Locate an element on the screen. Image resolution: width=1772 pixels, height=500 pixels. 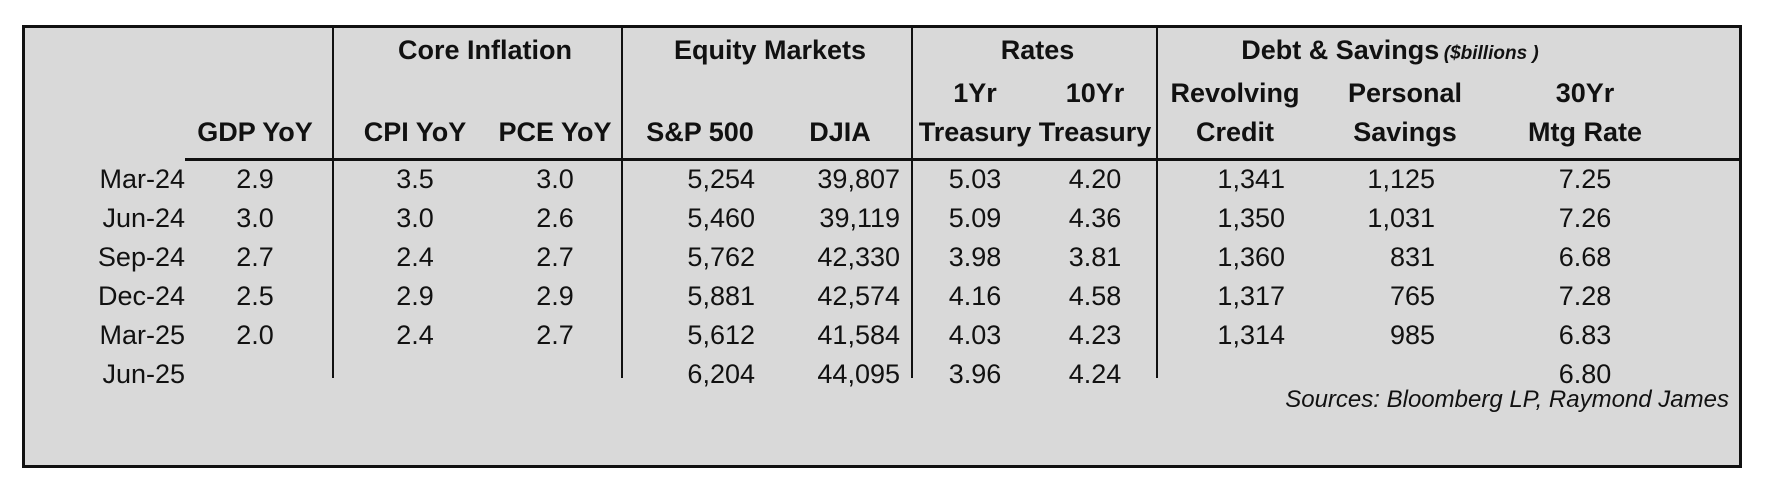
cell-djia: 44,095 is located at coordinates (858, 374).